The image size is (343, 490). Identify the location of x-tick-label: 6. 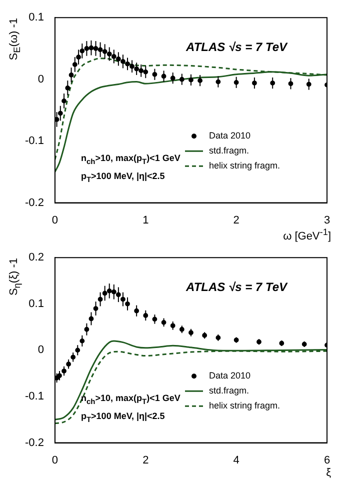
(327, 460).